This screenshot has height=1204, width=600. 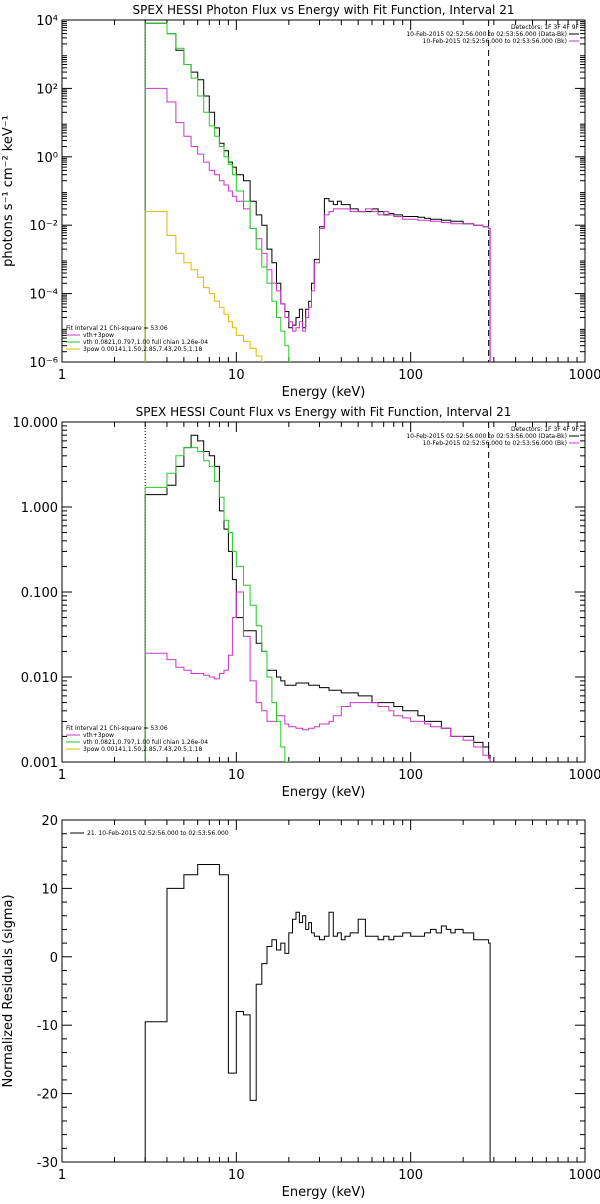 I want to click on y-tick-label: 10⁻², so click(x=43, y=226).